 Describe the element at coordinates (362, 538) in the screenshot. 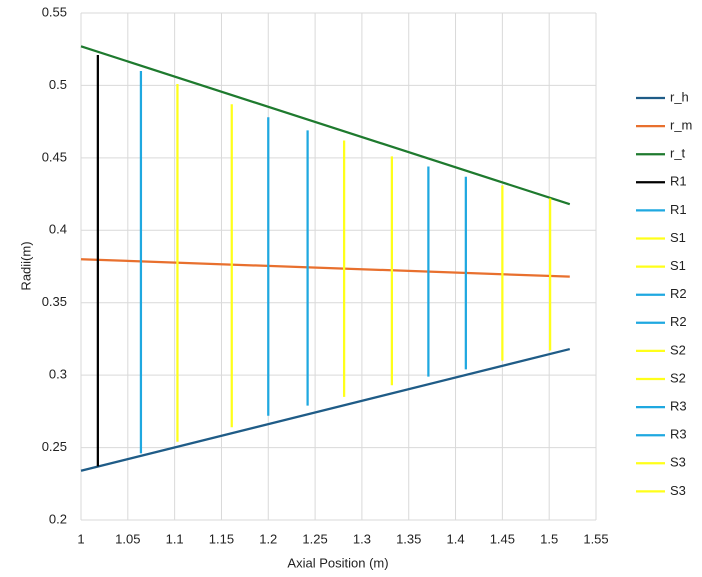

I see `x-tick-label: 1.3` at that location.